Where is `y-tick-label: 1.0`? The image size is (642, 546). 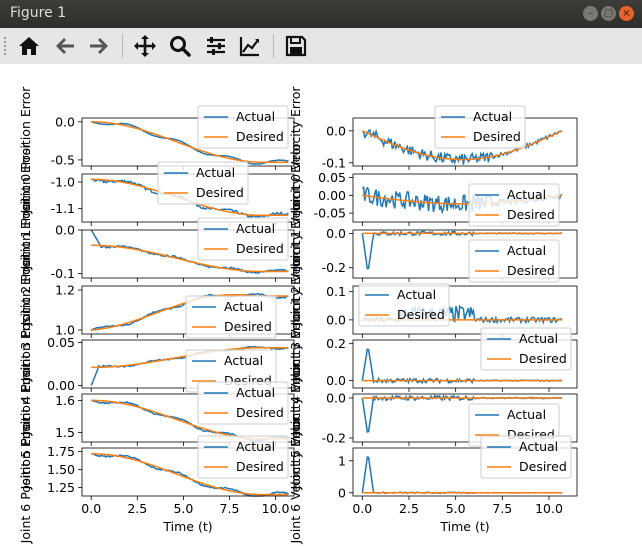 y-tick-label: 1.0 is located at coordinates (65, 330).